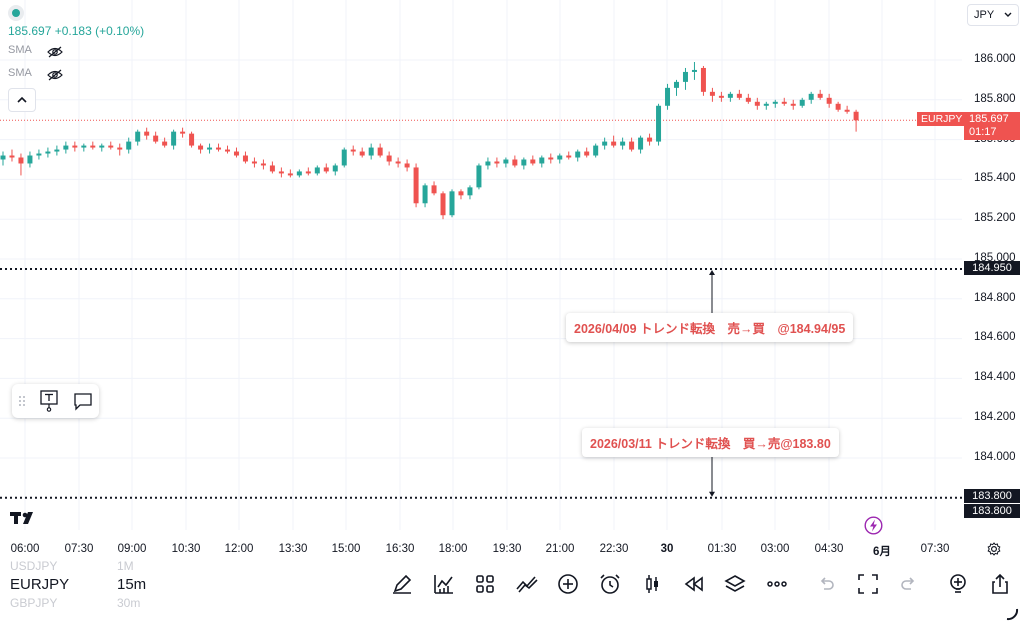 This screenshot has height=628, width=1024. What do you see at coordinates (83, 402) in the screenshot?
I see `callout-tool-icon` at bounding box center [83, 402].